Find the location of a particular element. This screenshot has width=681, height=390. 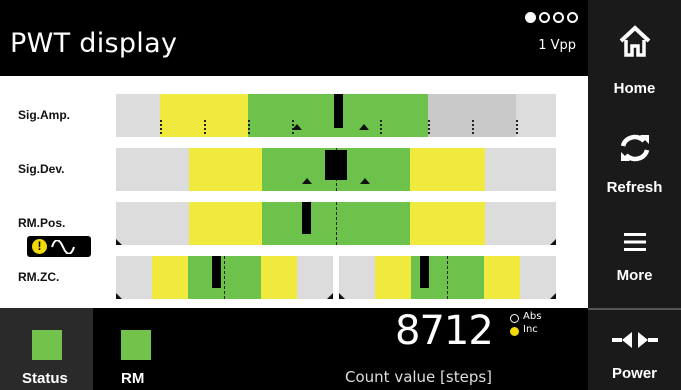

page-indicator is located at coordinates (551, 17).